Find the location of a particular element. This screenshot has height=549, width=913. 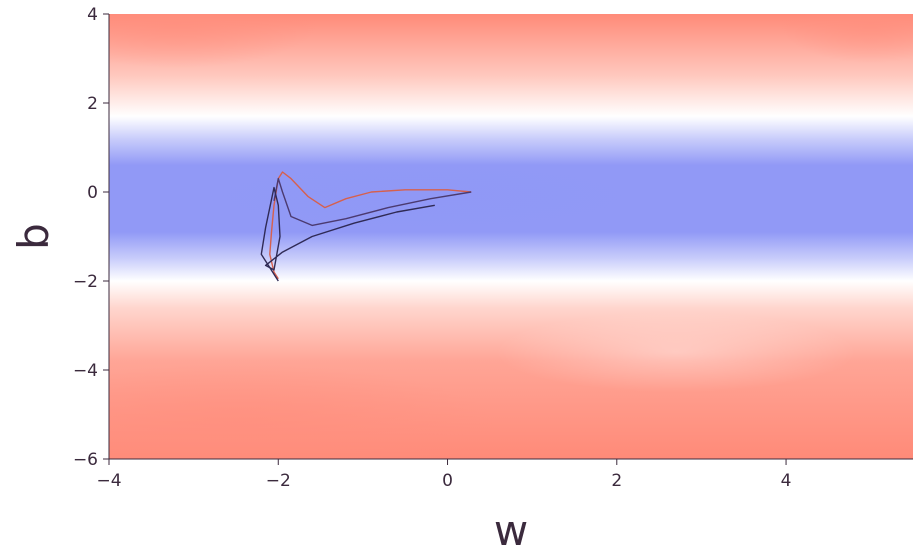

y-tick-label: −6 is located at coordinates (85, 460).